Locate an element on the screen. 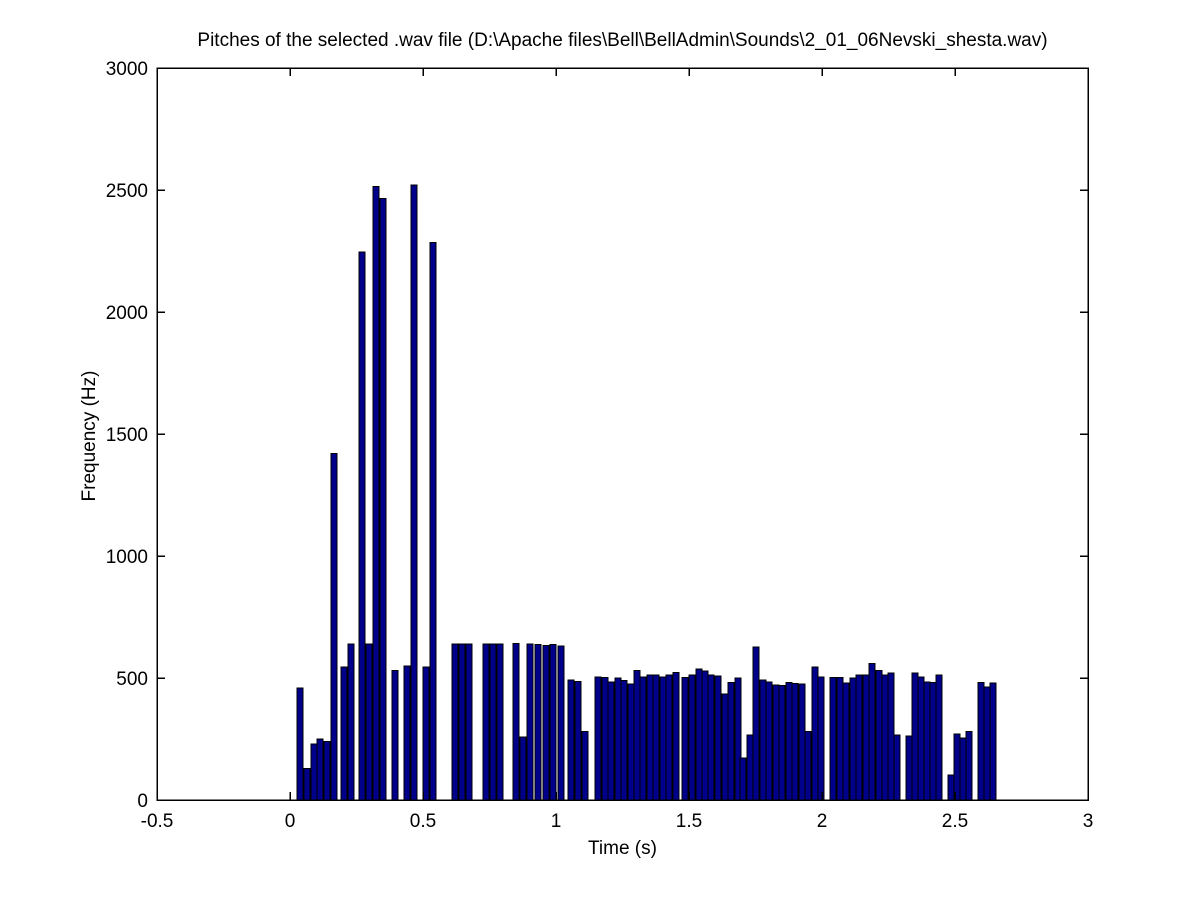  x-tick-label: 2 is located at coordinates (822, 821).